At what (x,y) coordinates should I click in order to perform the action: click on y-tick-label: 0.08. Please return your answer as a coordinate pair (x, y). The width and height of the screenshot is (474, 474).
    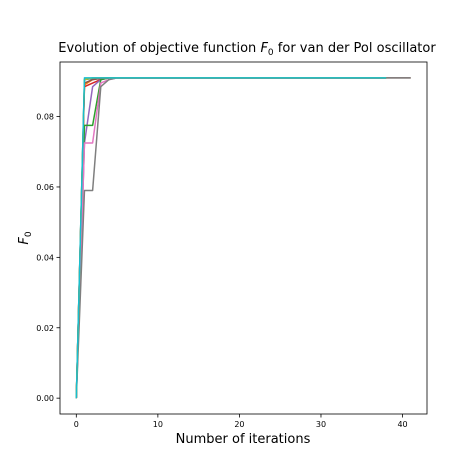
    Looking at the image, I should click on (45, 117).